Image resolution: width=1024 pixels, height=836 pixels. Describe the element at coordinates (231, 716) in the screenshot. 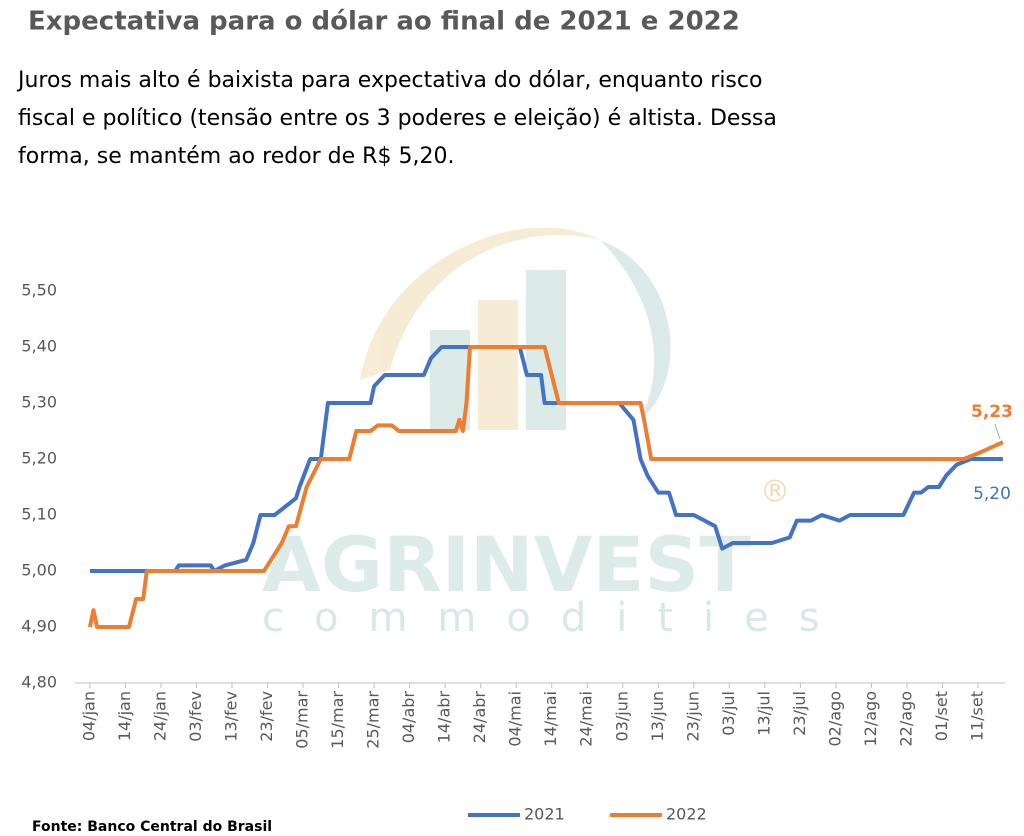

I see `x-tick-label: 13/fev` at that location.